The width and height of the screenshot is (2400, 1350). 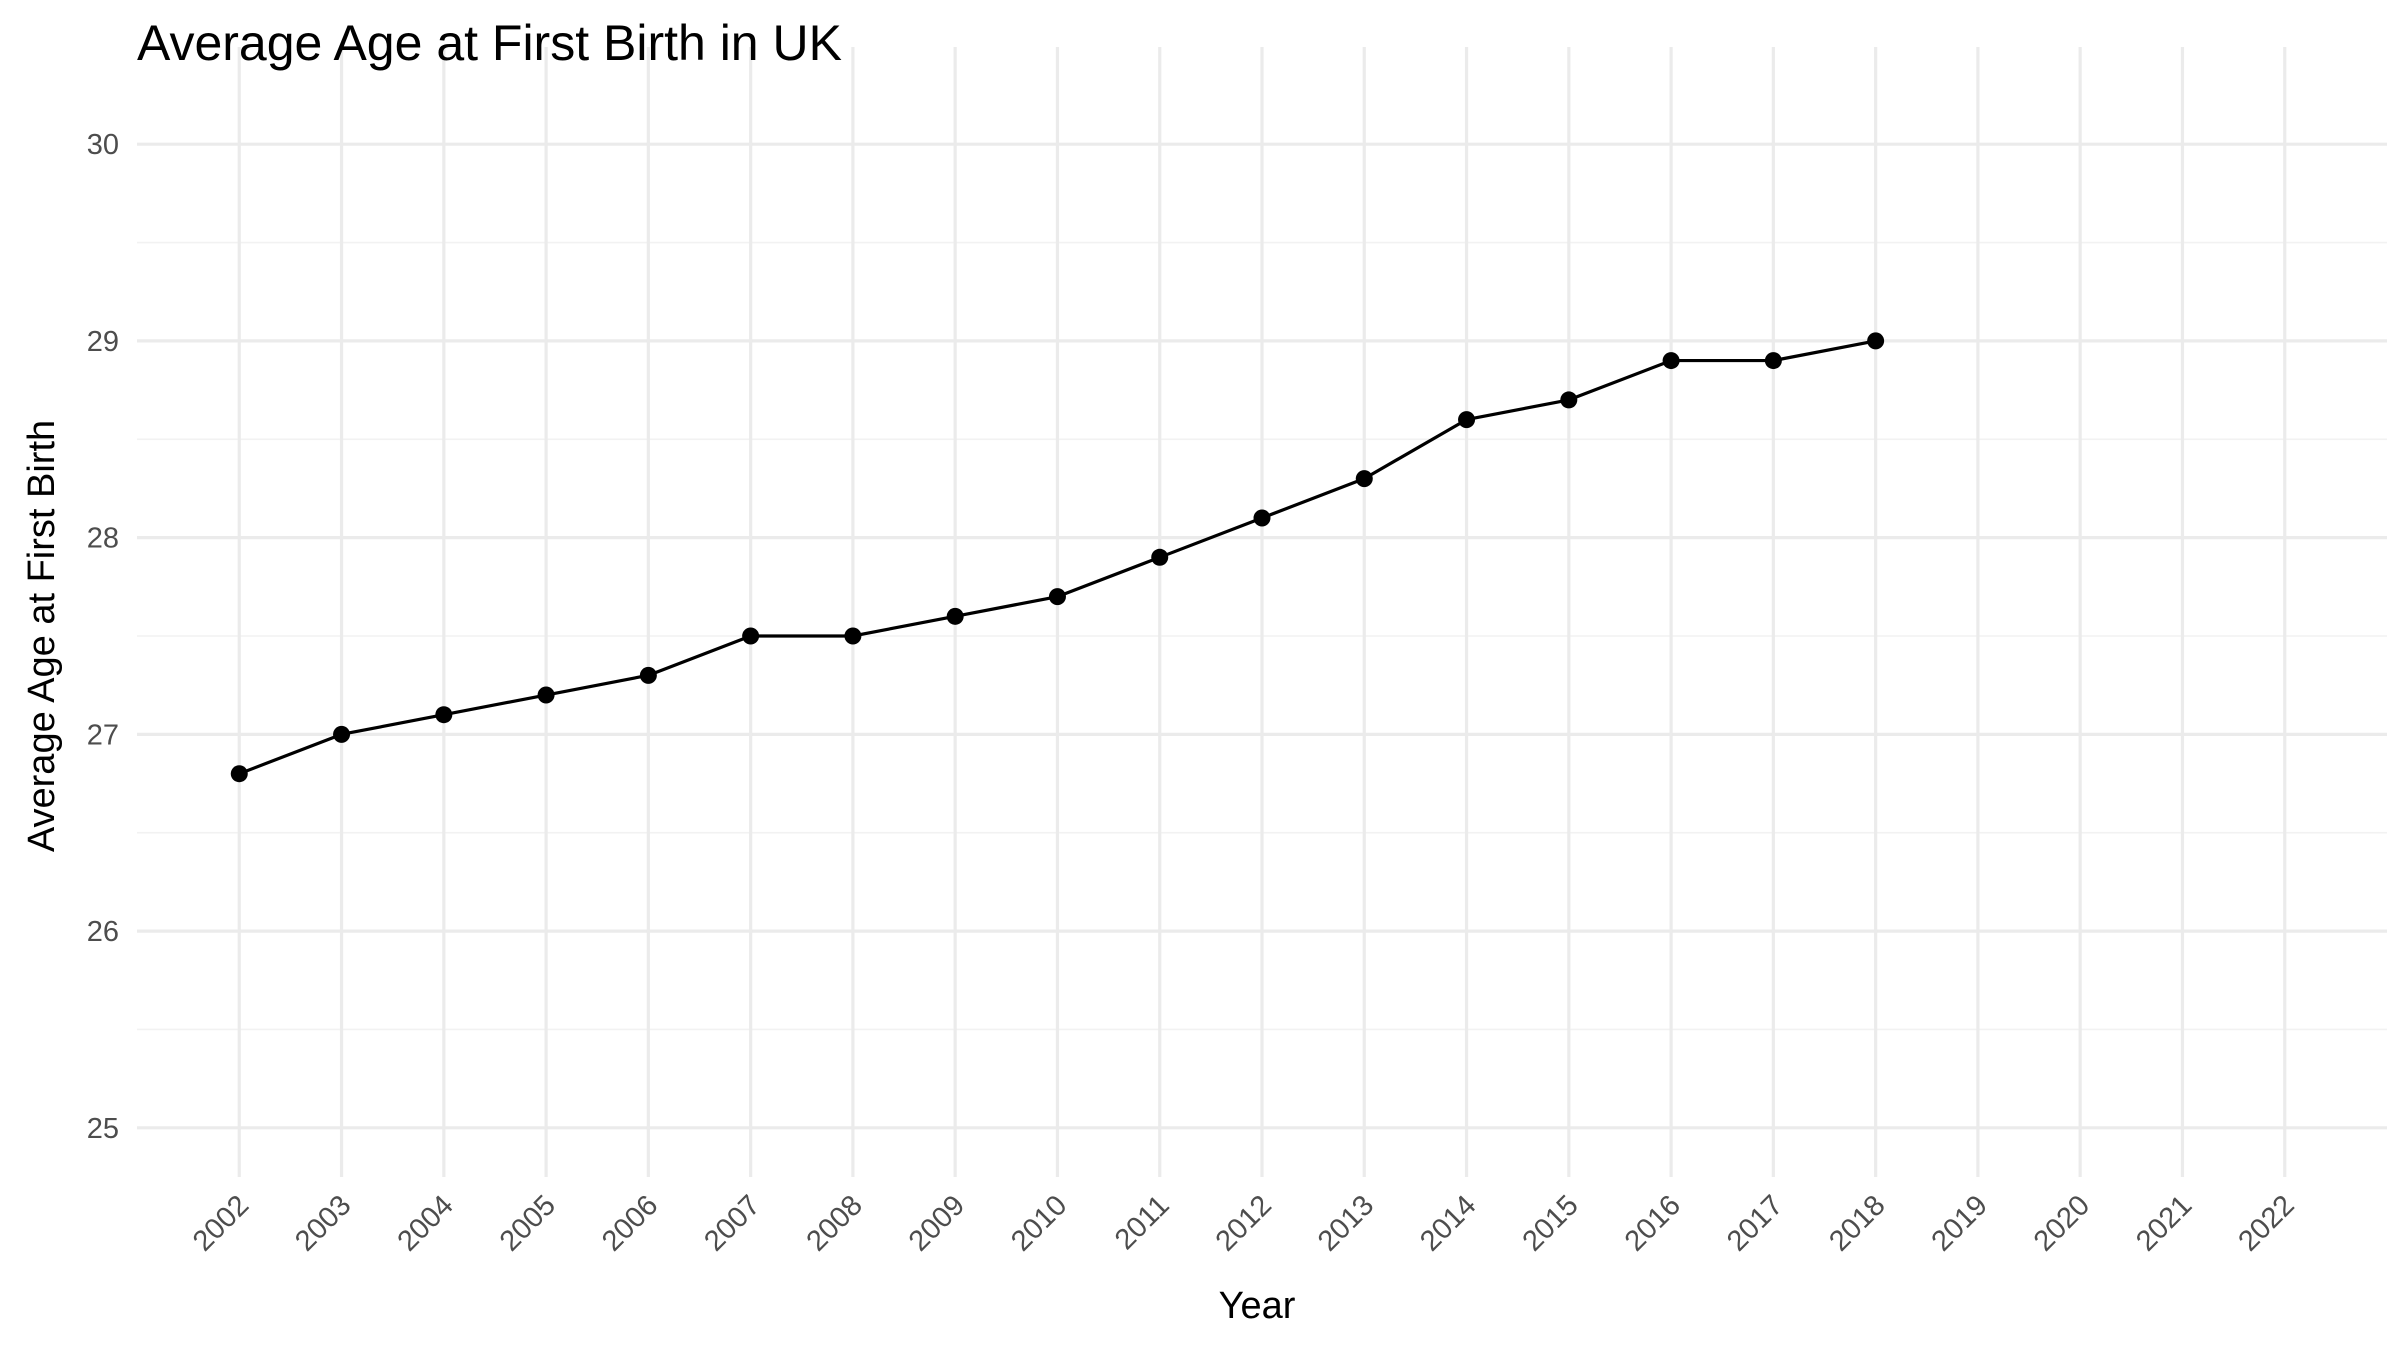 I want to click on y-tick-label: 30, so click(x=103, y=145).